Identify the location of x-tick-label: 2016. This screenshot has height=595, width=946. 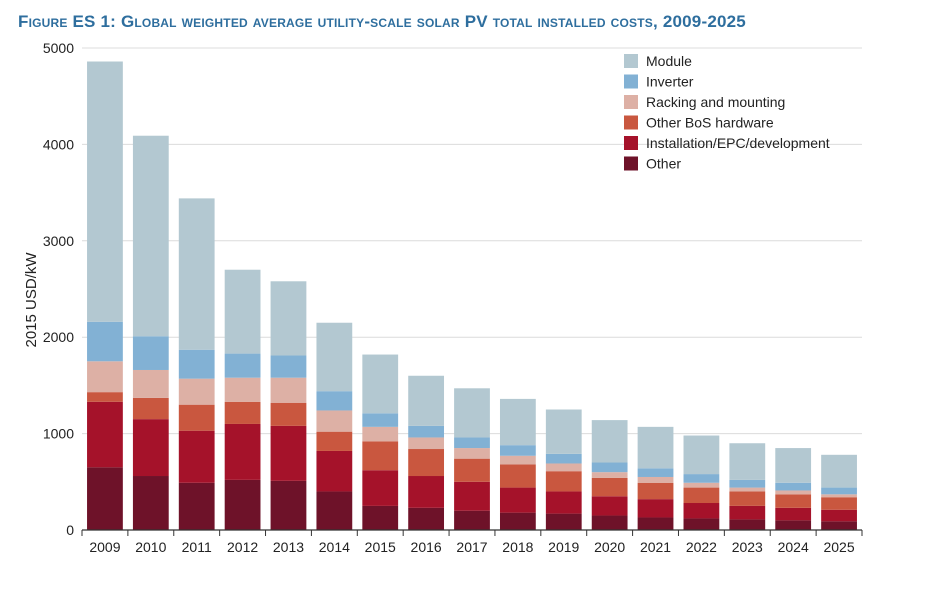
(426, 547).